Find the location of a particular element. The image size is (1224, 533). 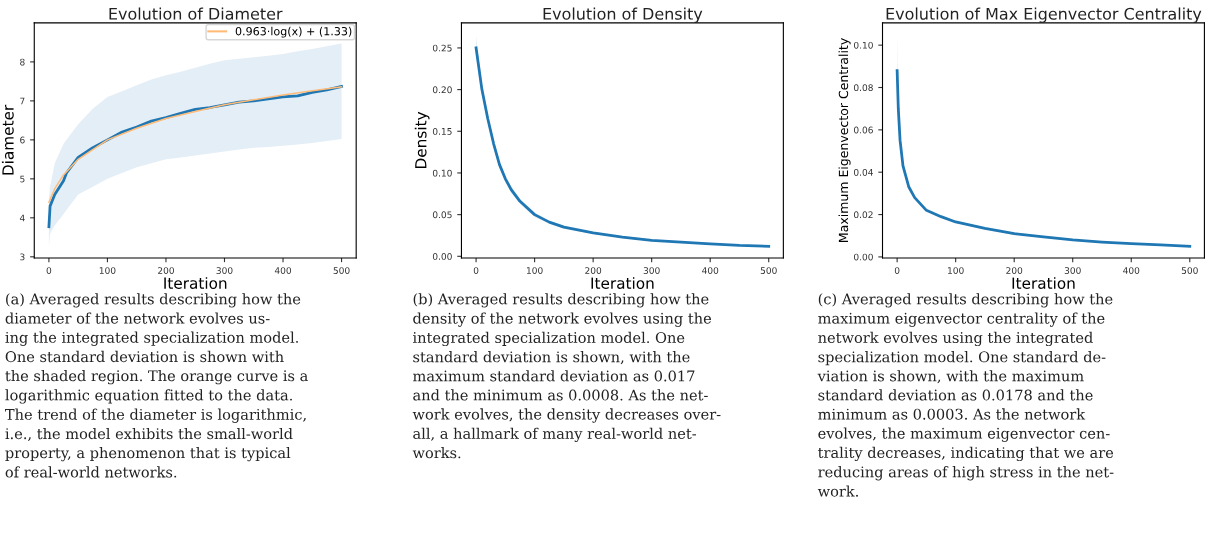

chart-title: Evolution of Max Eigenvector Centrality is located at coordinates (1044, 15).